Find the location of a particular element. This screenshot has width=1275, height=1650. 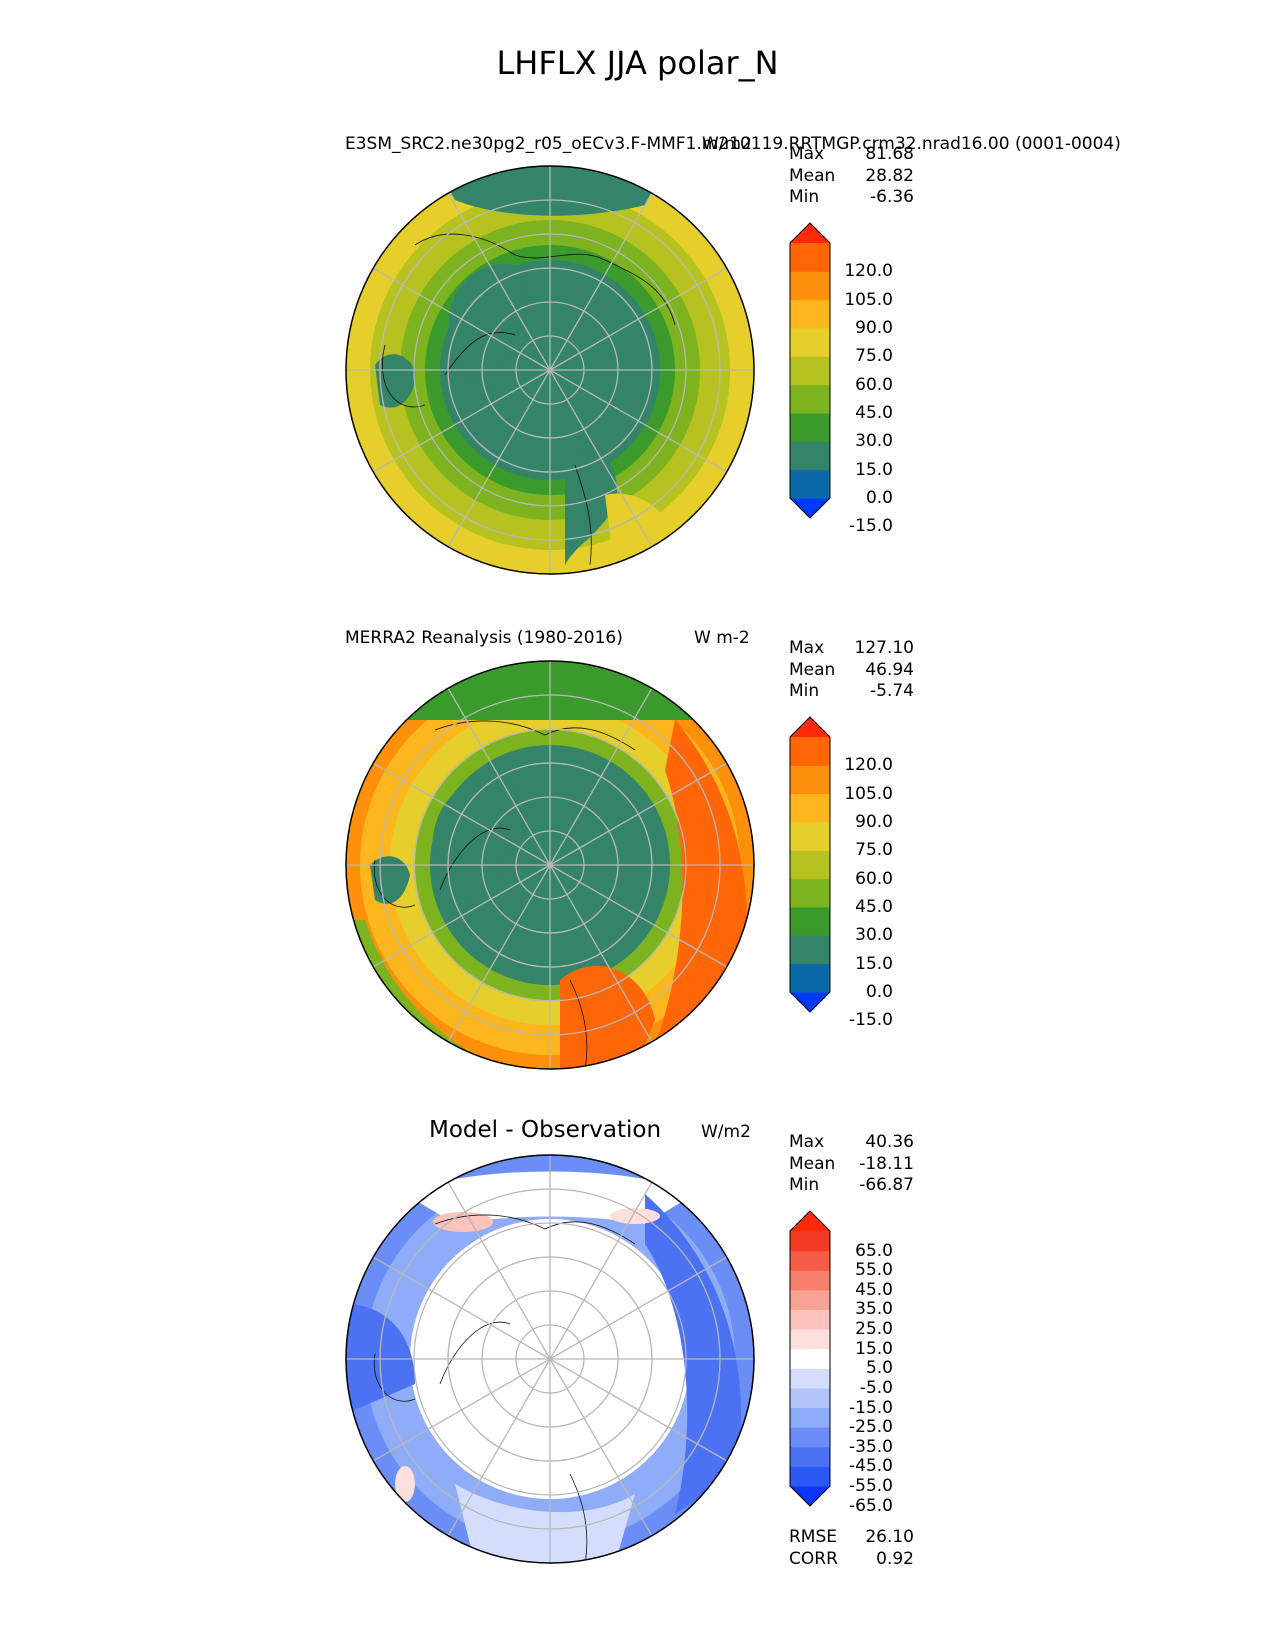

stats-block: Max 81.68 Mean 28.82 Min -6.36 is located at coordinates (851, 176).